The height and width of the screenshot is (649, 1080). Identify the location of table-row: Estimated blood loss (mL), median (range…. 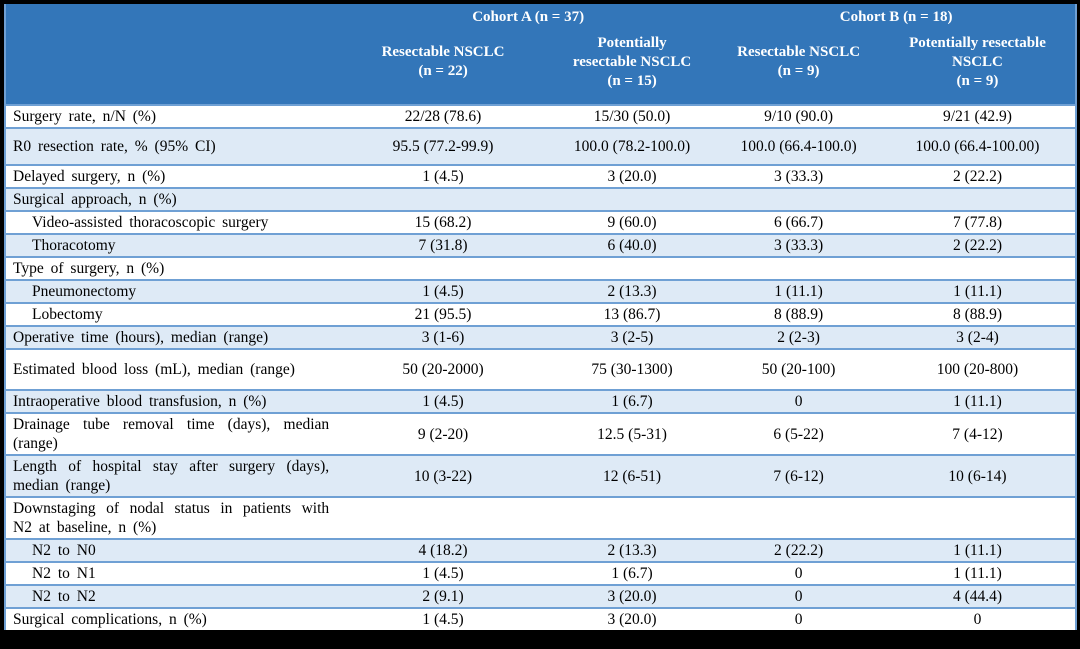
(540, 369).